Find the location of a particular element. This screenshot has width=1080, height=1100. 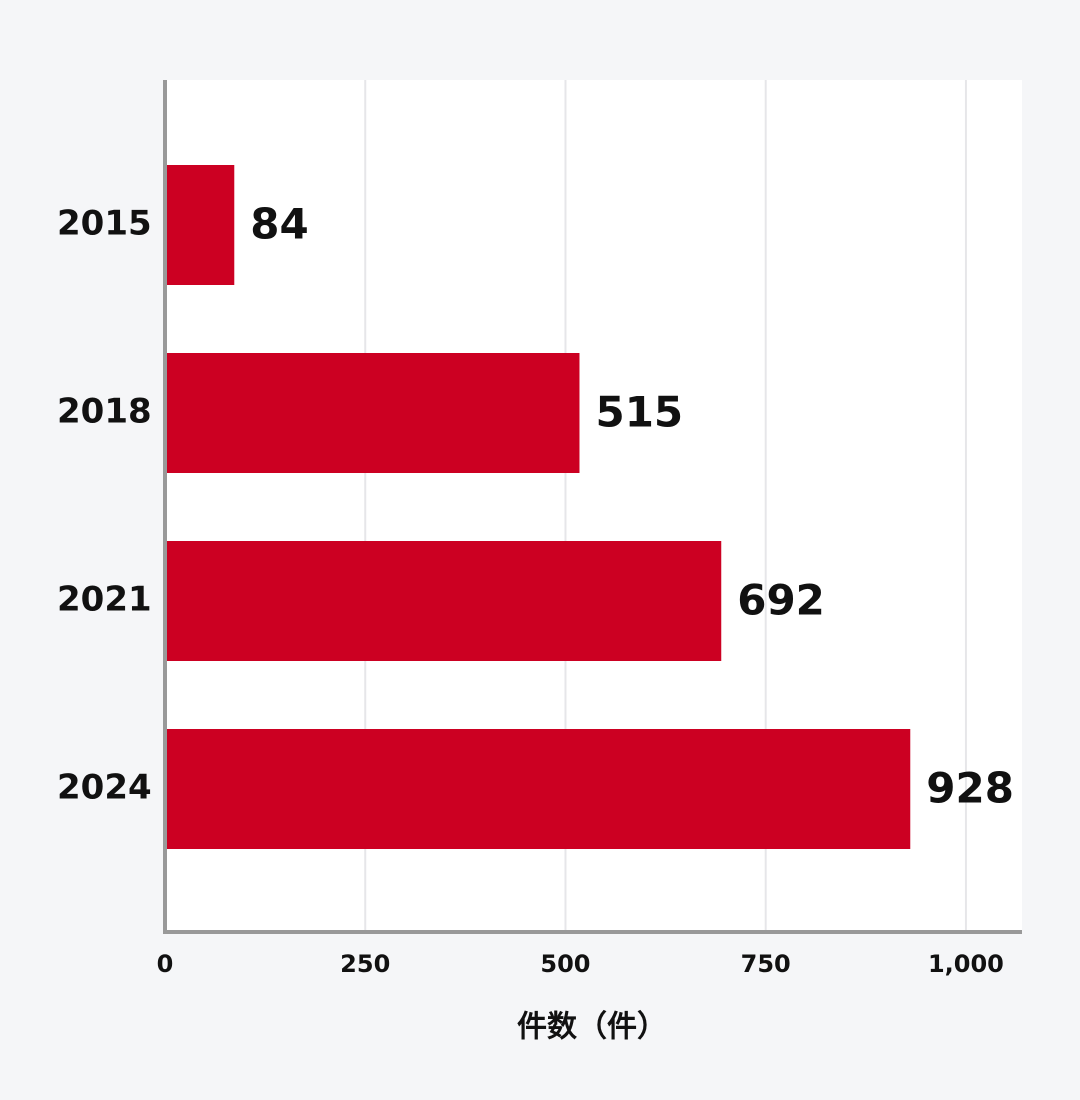

y-tick-label: 2024 is located at coordinates (104, 788).